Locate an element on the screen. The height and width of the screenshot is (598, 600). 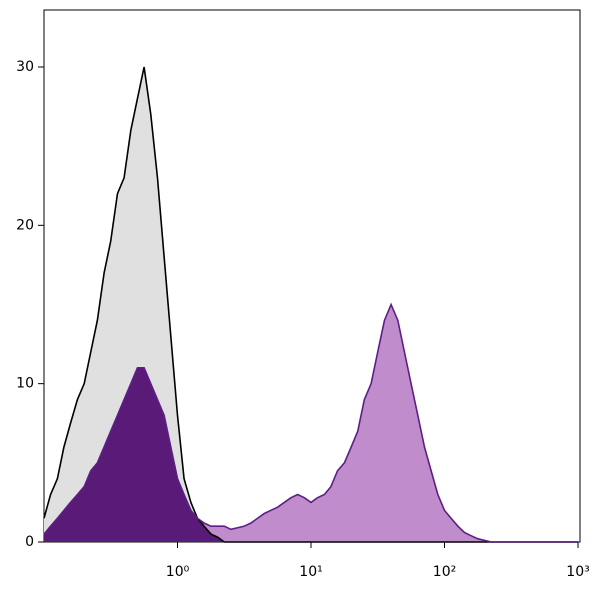
x-tick-label: 10⁰ is located at coordinates (178, 572).